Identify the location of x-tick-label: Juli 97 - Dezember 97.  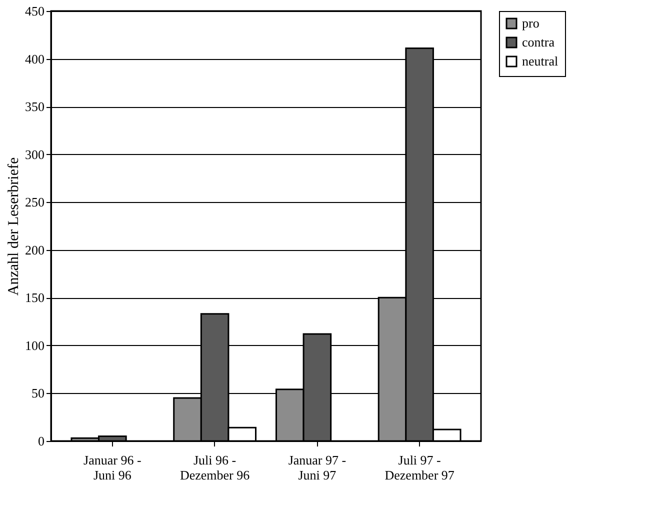
(419, 467).